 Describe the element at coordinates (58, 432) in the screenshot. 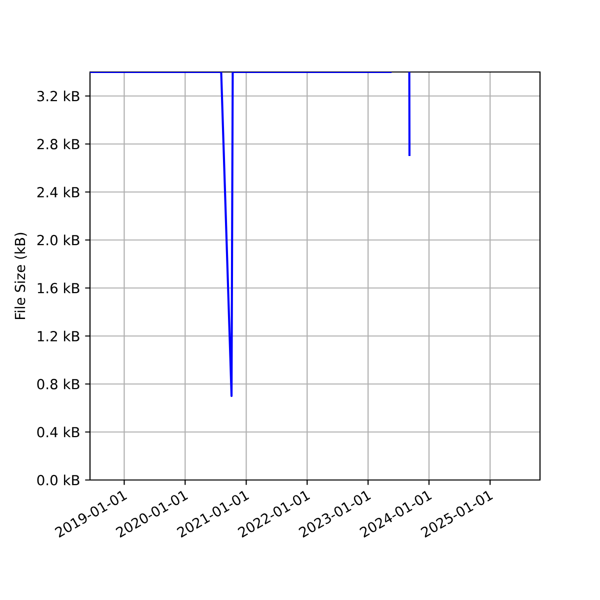

I see `y-tick-label: 0.4 kB` at that location.